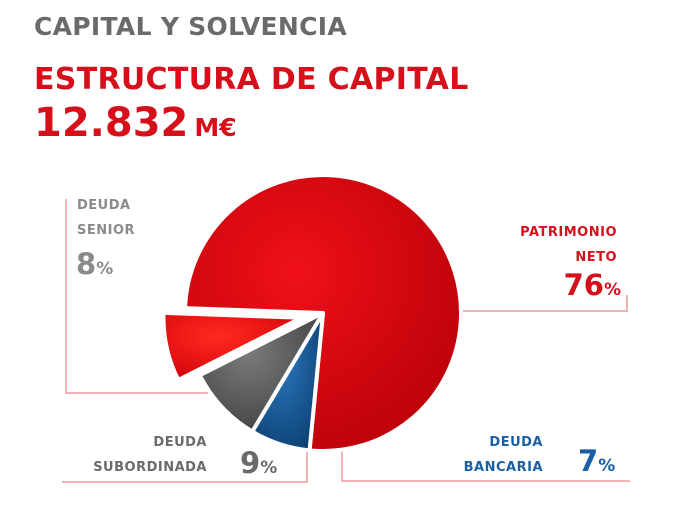 Image resolution: width=699 pixels, height=522 pixels. What do you see at coordinates (503, 467) in the screenshot?
I see `slice-name: BANCARIA` at bounding box center [503, 467].